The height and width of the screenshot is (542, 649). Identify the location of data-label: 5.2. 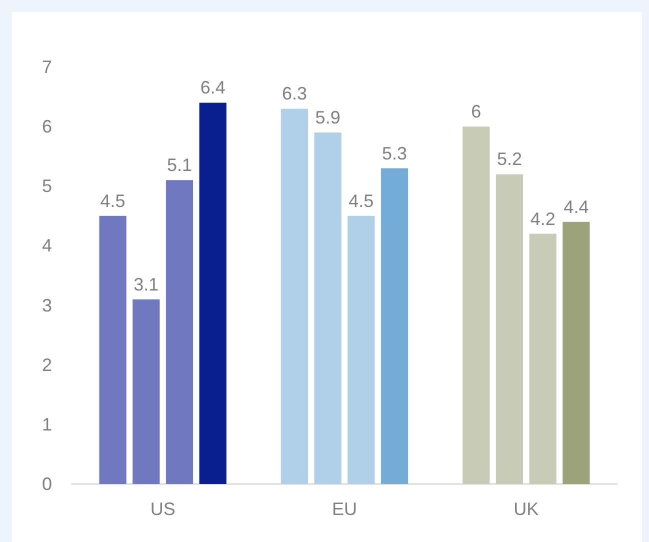
(509, 159).